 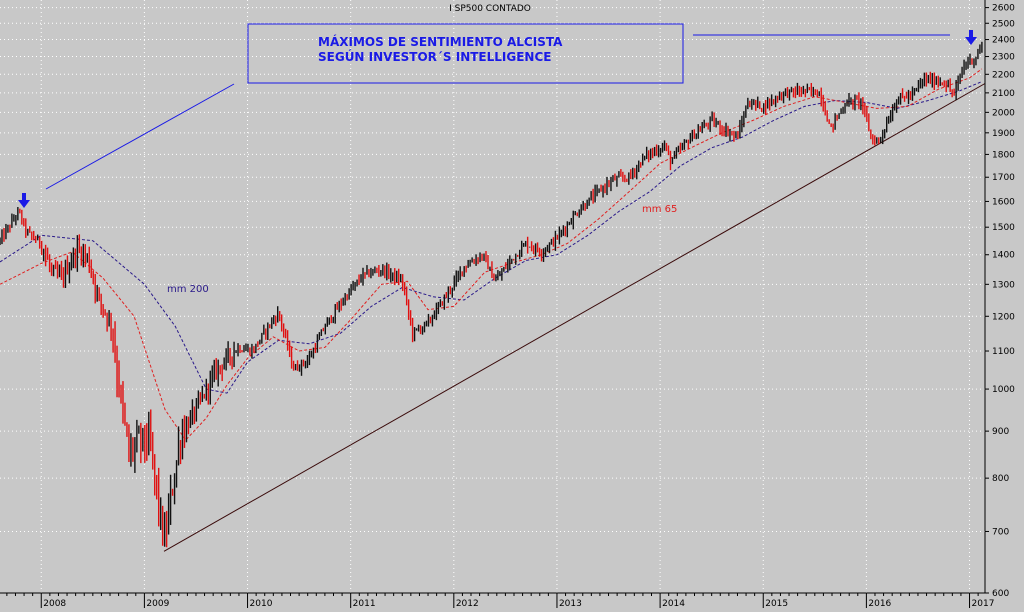 What do you see at coordinates (1003, 202) in the screenshot?
I see `y-tick-label: 1600` at bounding box center [1003, 202].